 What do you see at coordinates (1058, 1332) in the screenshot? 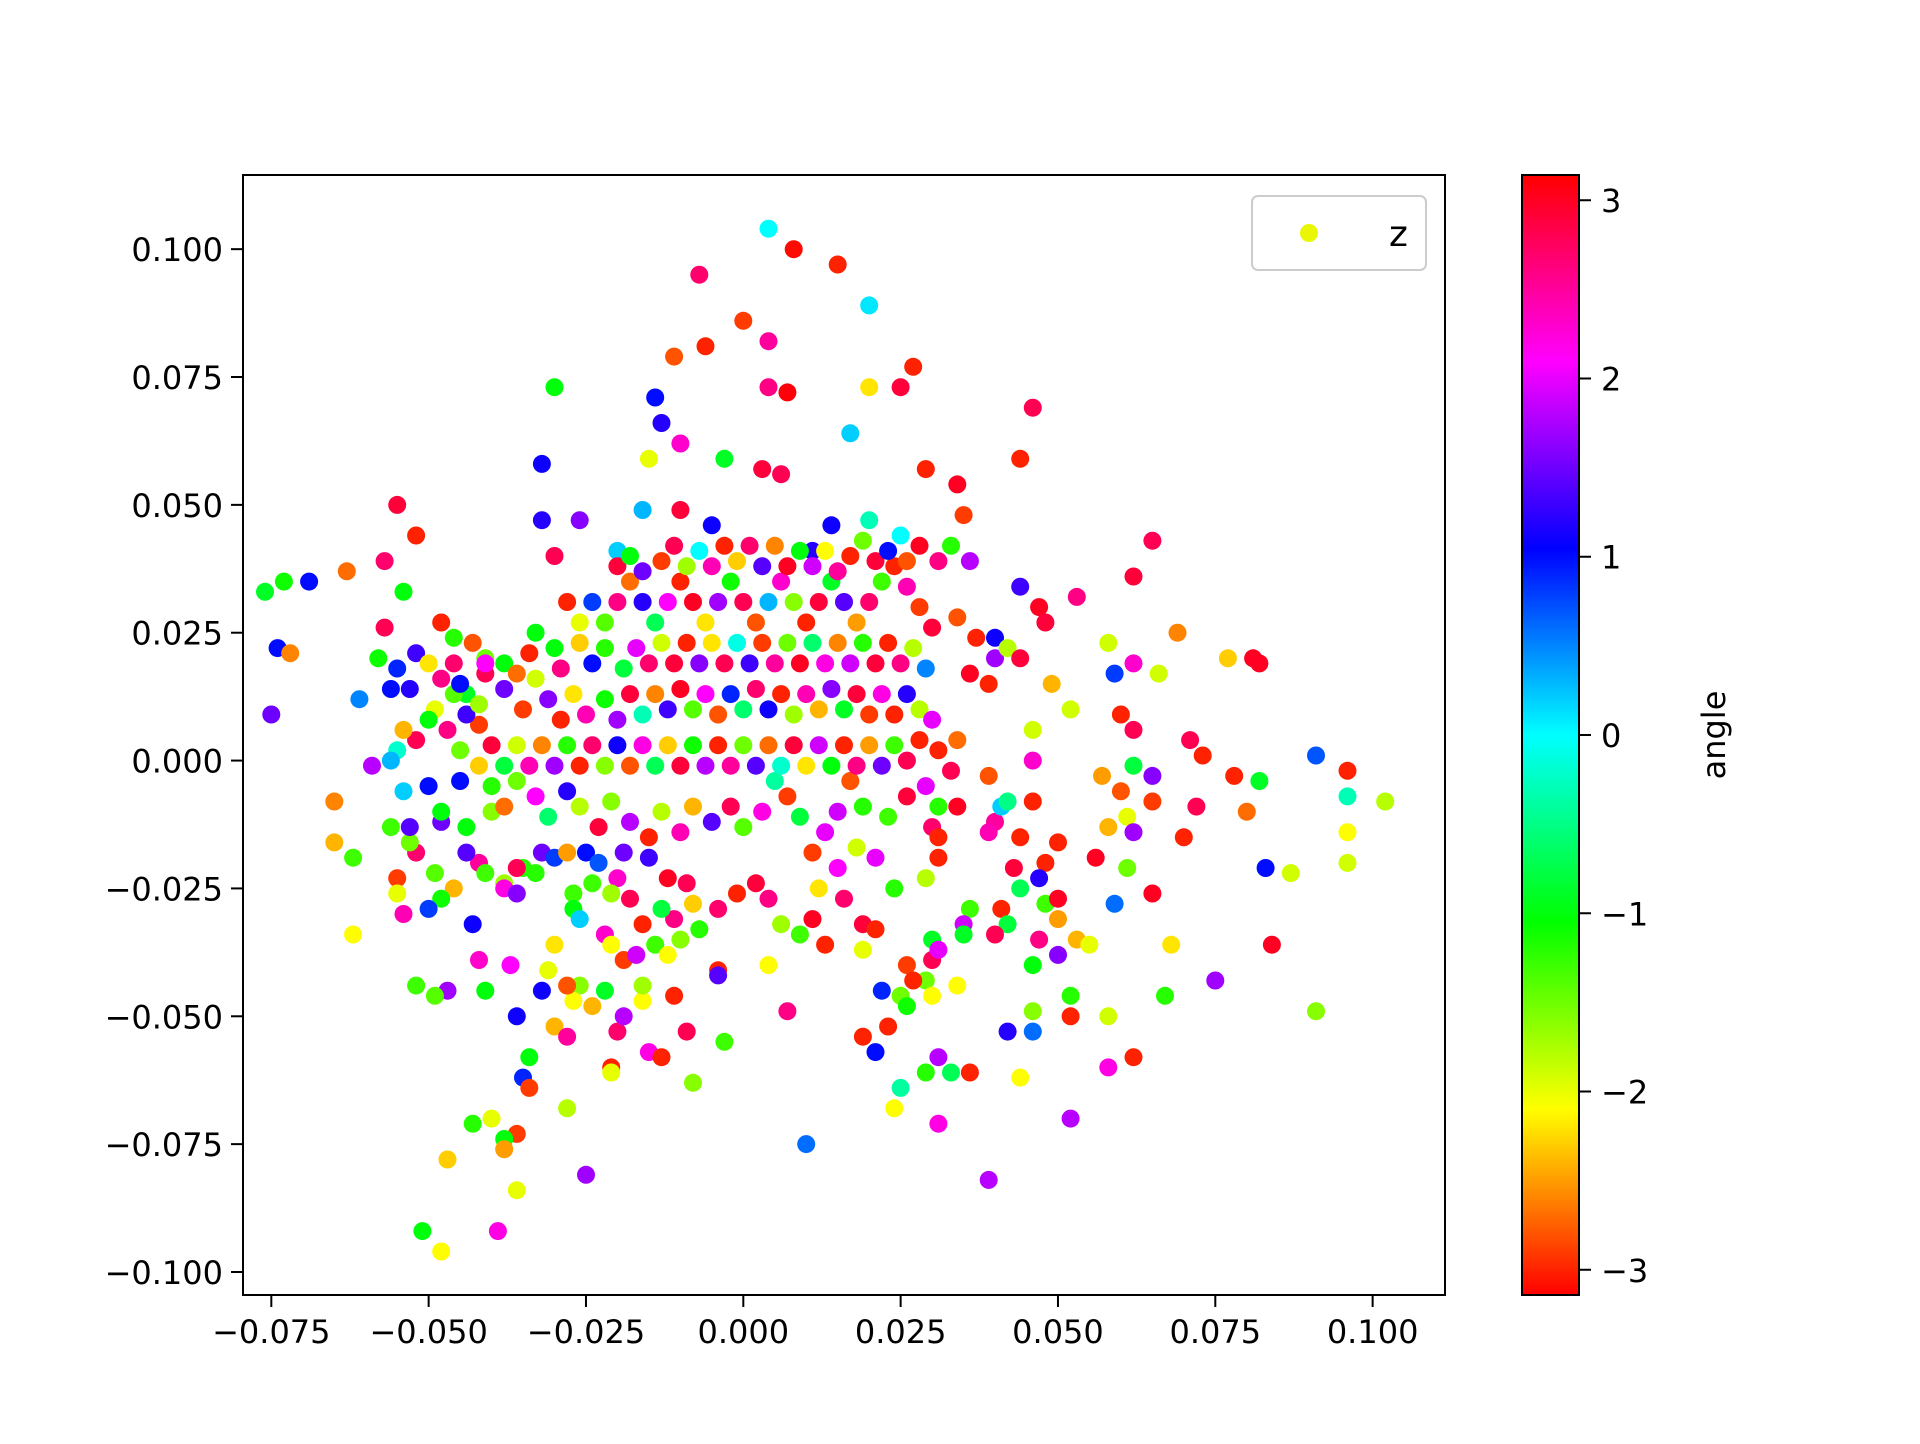
I see `x-tick-label: 0.050` at bounding box center [1058, 1332].